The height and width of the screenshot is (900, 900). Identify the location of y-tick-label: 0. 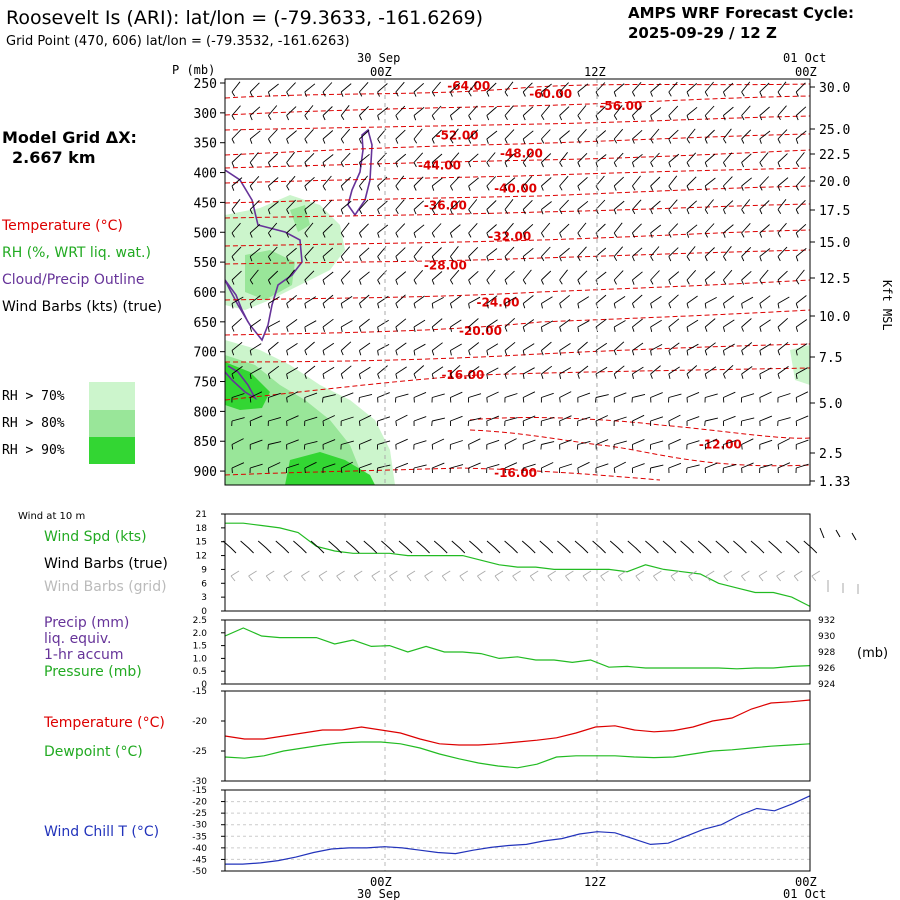
(204, 685).